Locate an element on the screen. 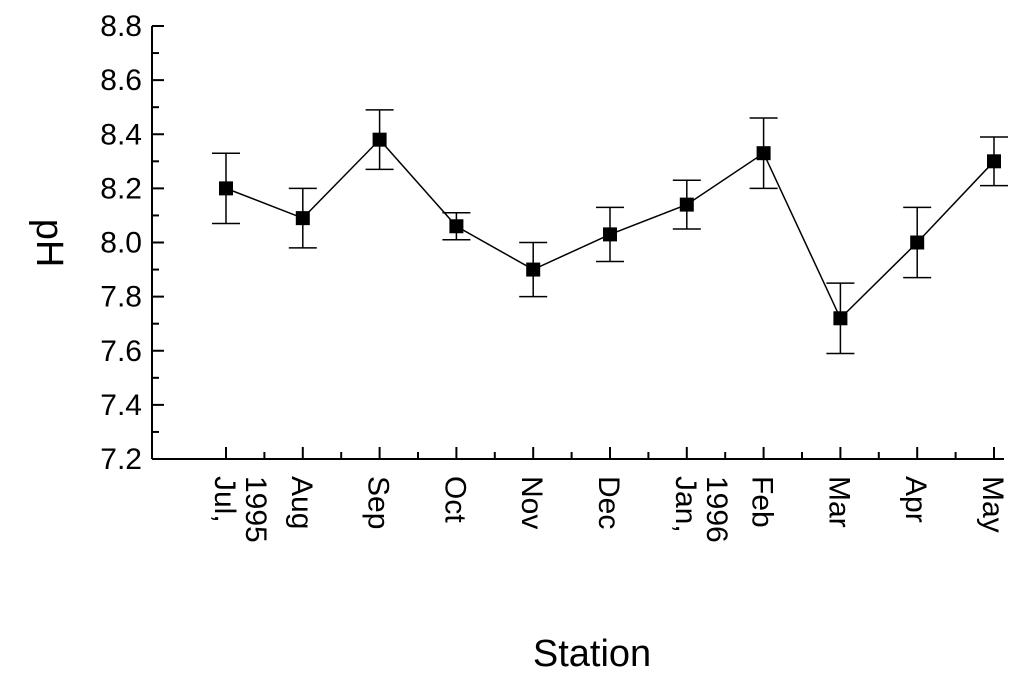  y-tick-label: 7.2 is located at coordinates (121, 459).